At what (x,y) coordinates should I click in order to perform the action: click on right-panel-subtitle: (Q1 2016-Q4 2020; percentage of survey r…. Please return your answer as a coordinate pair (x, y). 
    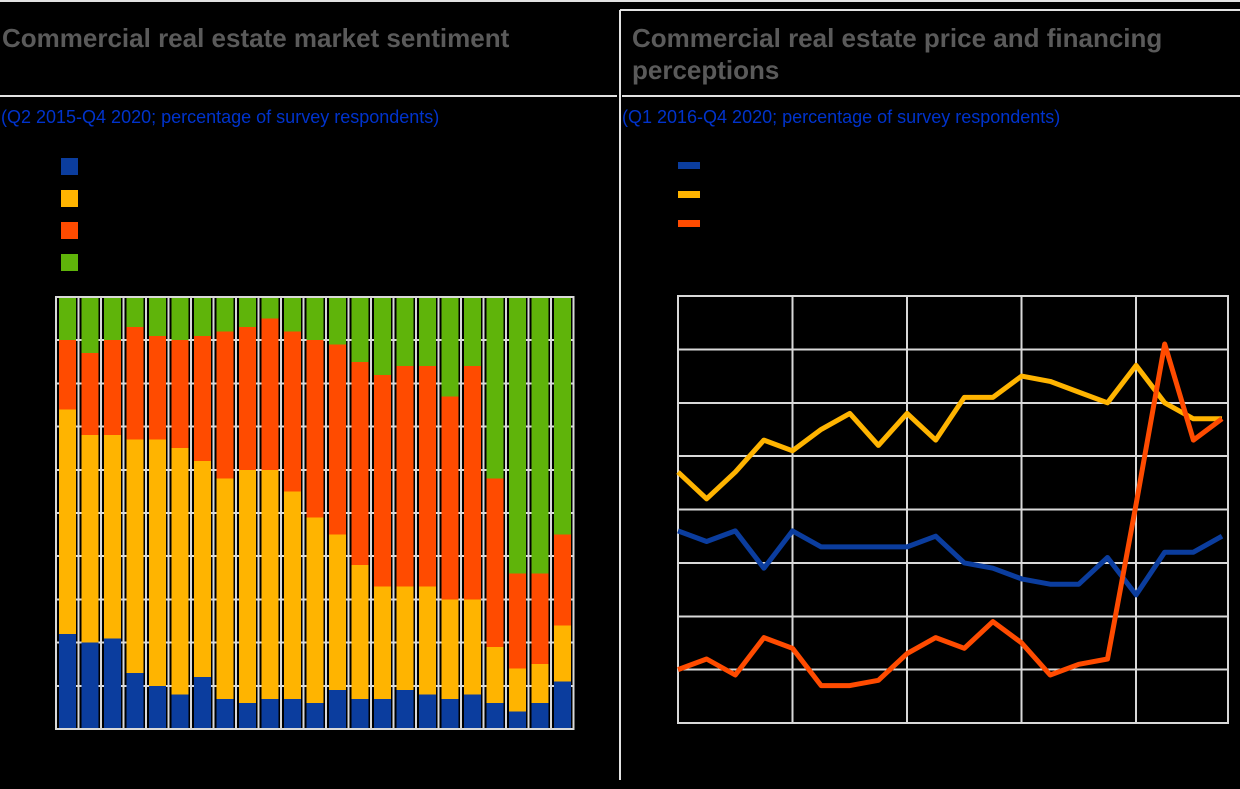
    Looking at the image, I should click on (841, 117).